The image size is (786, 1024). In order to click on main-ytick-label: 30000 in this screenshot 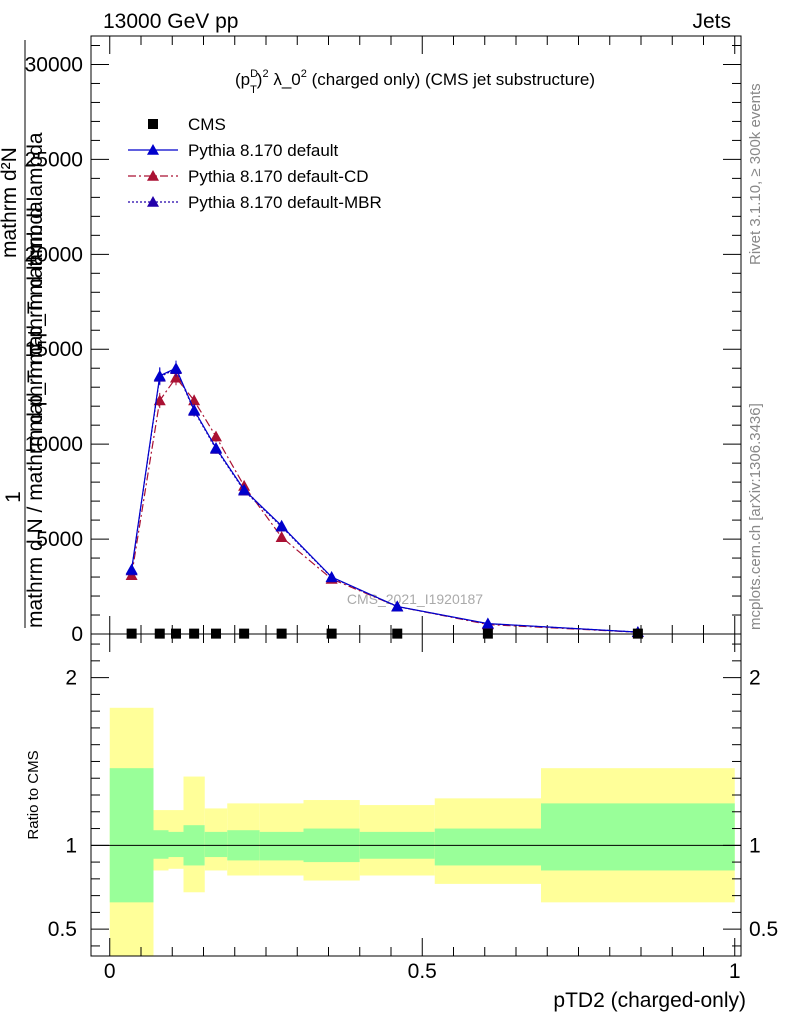, I will do `click(54, 64)`.